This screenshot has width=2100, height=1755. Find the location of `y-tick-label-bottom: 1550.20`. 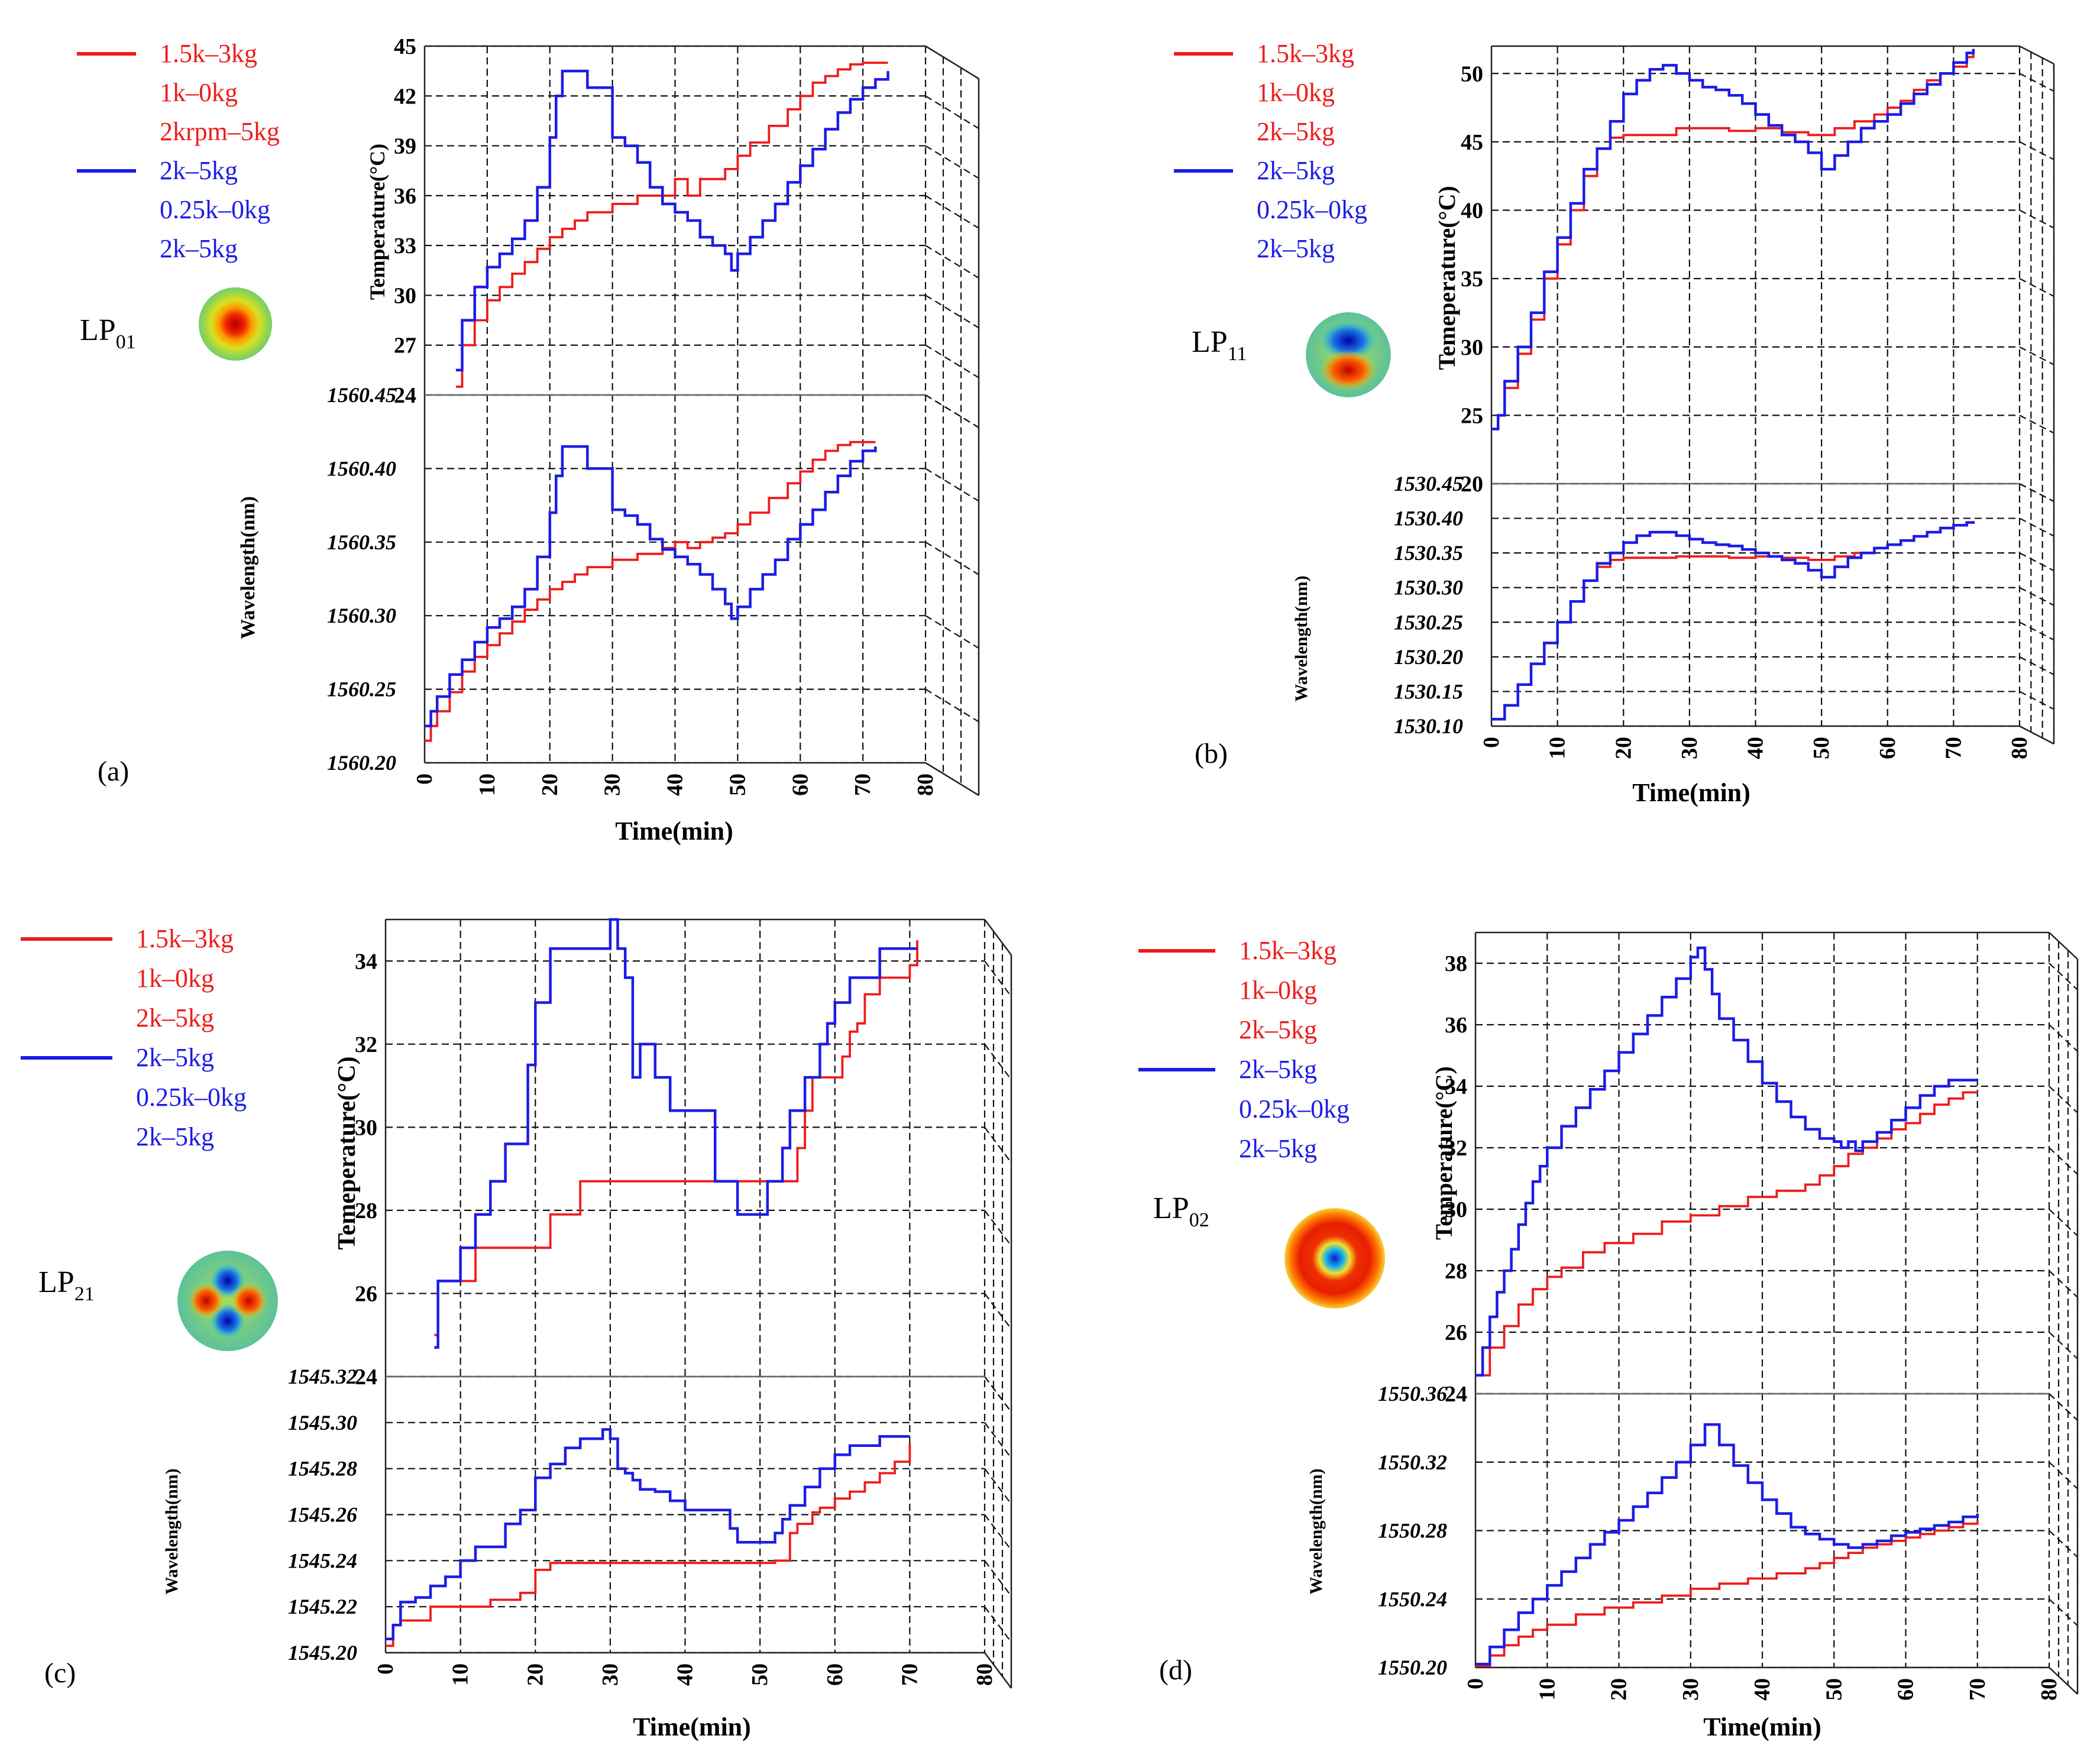

y-tick-label-bottom: 1550.20 is located at coordinates (1412, 1667).